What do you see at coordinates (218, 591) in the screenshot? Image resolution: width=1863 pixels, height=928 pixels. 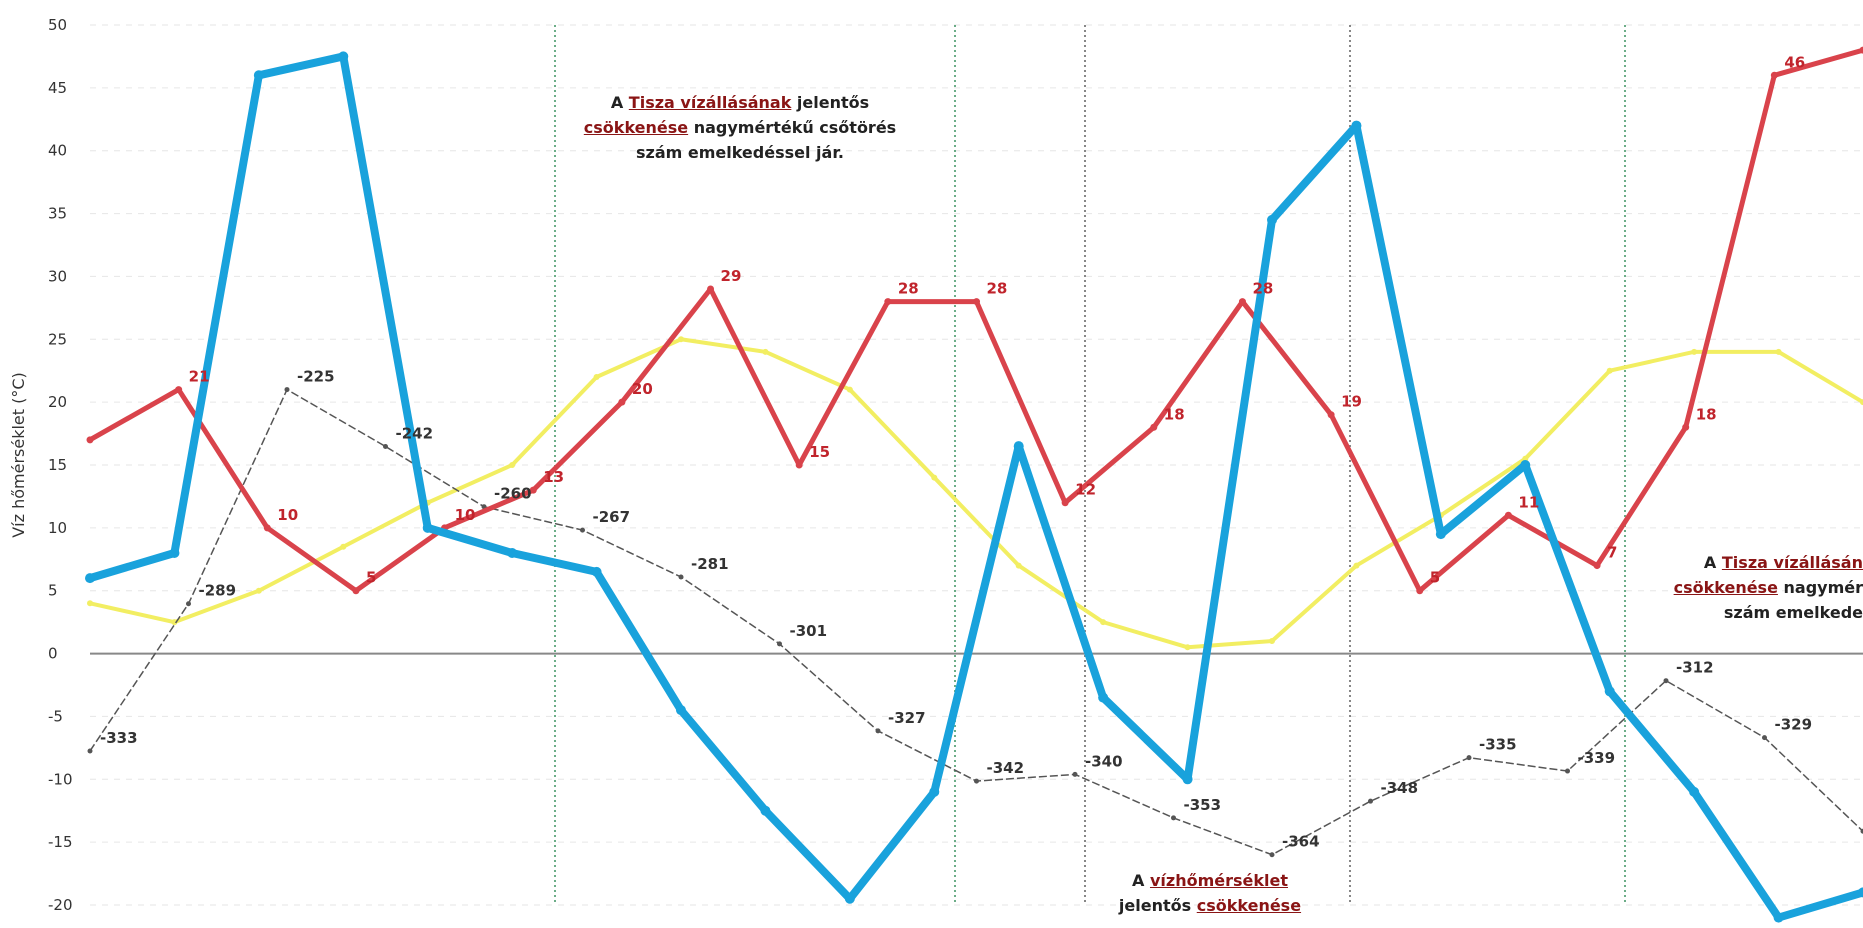 I see `data-label: -289` at bounding box center [218, 591].